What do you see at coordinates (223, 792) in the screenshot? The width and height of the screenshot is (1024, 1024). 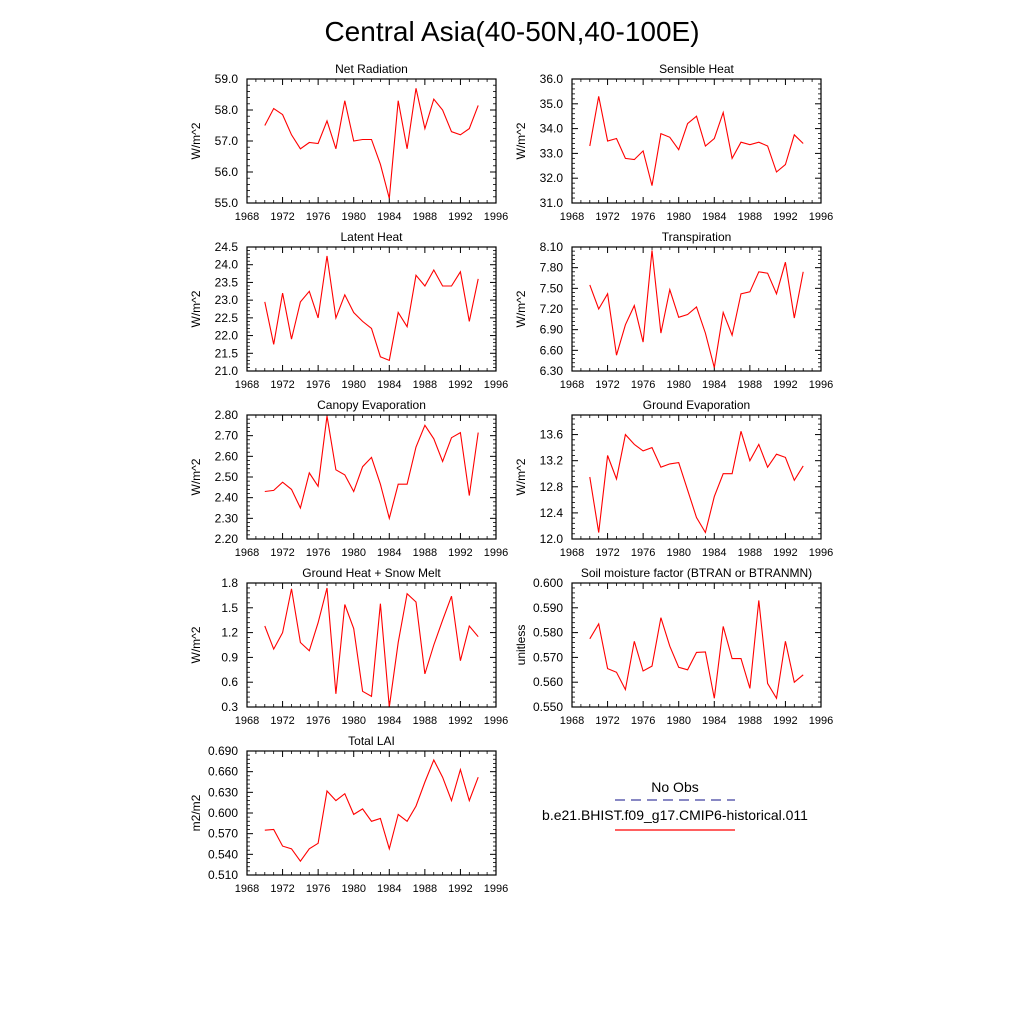 I see `y-tick-label: 0.630` at bounding box center [223, 792].